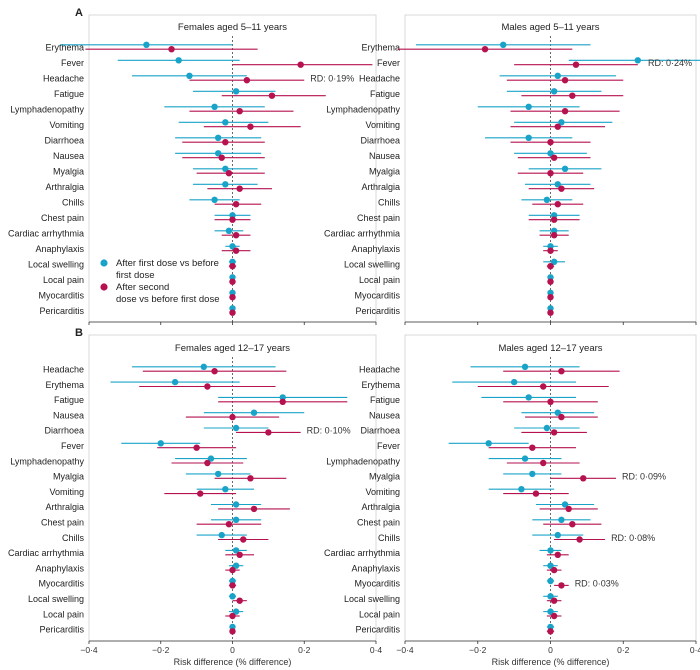 Image resolution: width=700 pixels, height=670 pixels. Describe the element at coordinates (379, 370) in the screenshot. I see `category-label: Headache` at that location.